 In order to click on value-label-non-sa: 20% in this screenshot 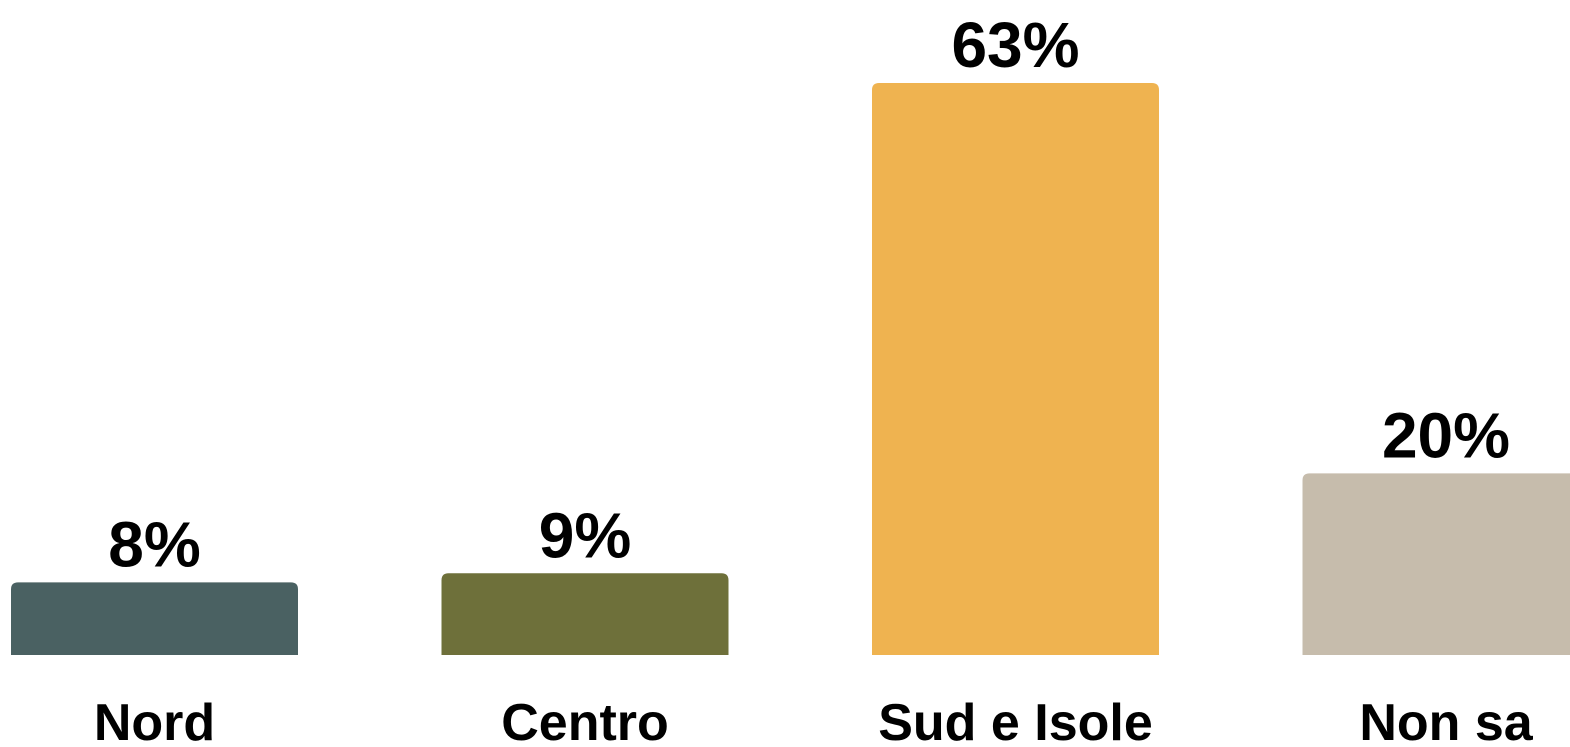, I will do `click(1446, 435)`.